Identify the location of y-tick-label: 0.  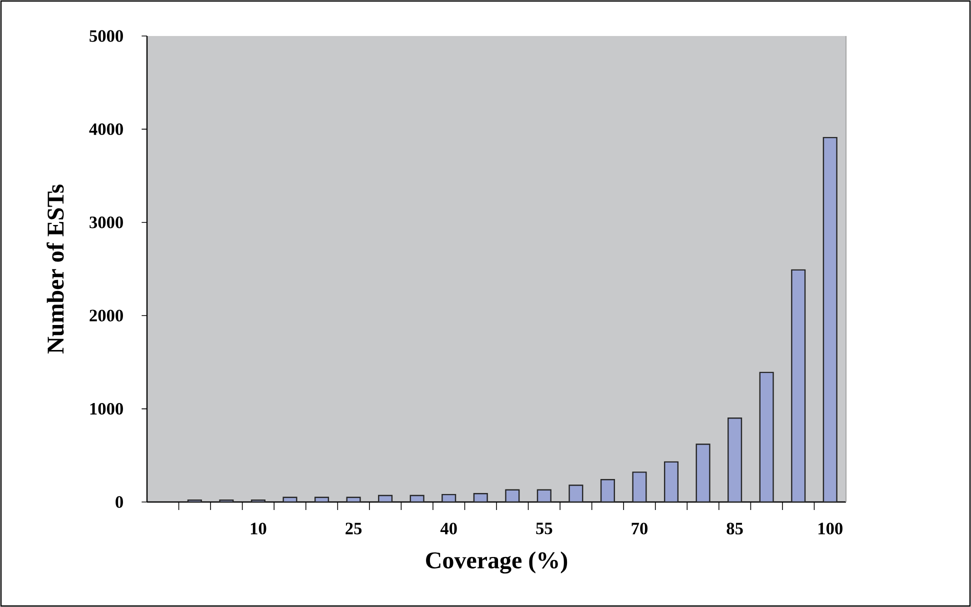
(119, 502).